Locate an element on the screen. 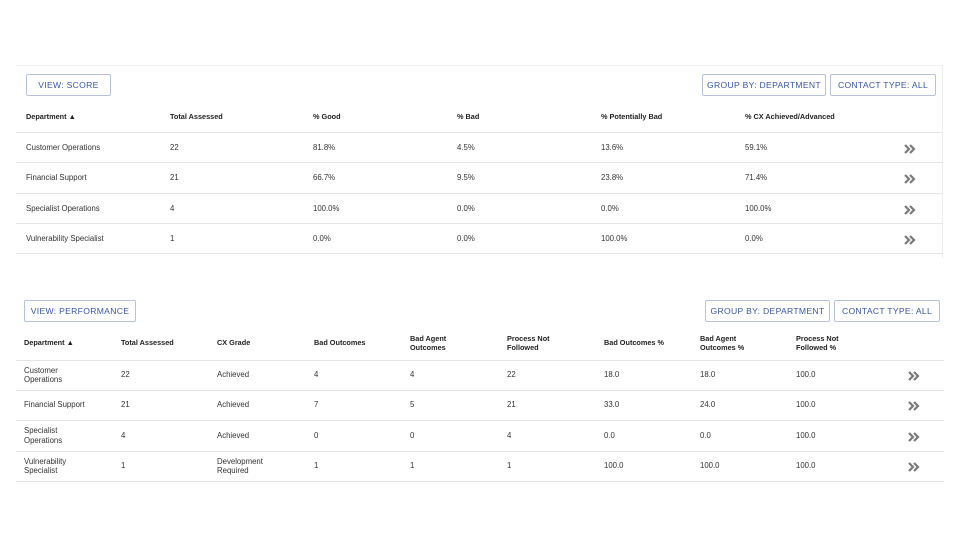  value-cell: 5 is located at coordinates (412, 404).